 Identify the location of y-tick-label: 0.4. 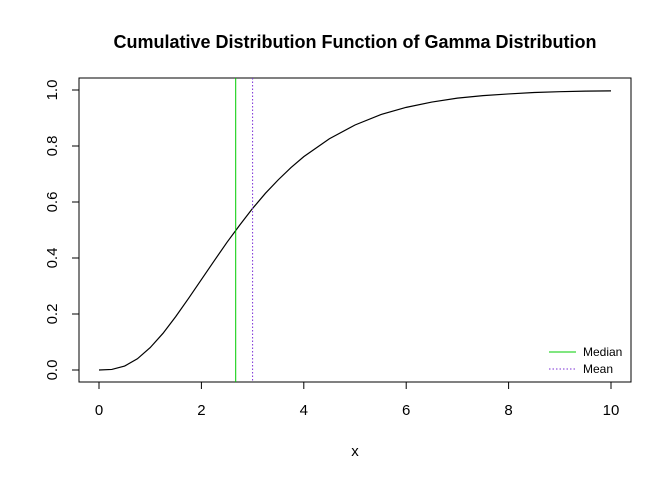
(52, 258).